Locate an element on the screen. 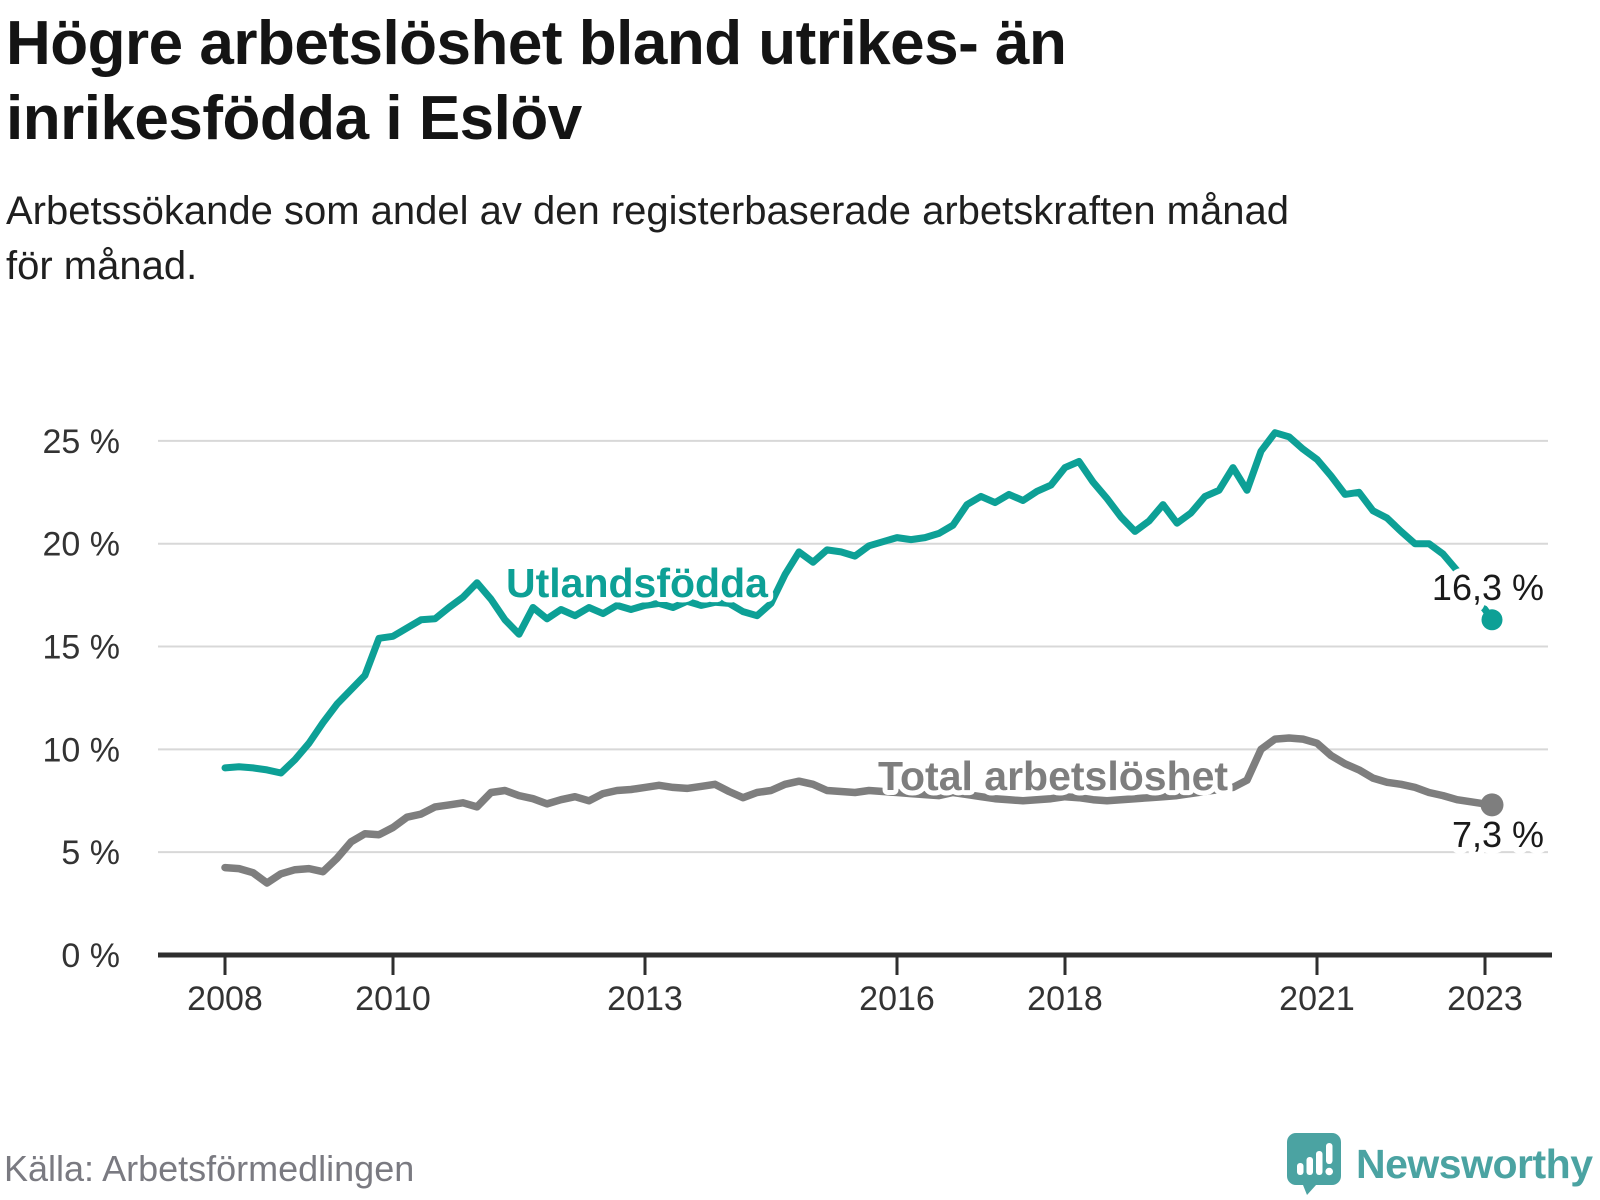 This screenshot has width=1600, height=1200. newsworthy-logo: Newsworthy is located at coordinates (1439, 1164).